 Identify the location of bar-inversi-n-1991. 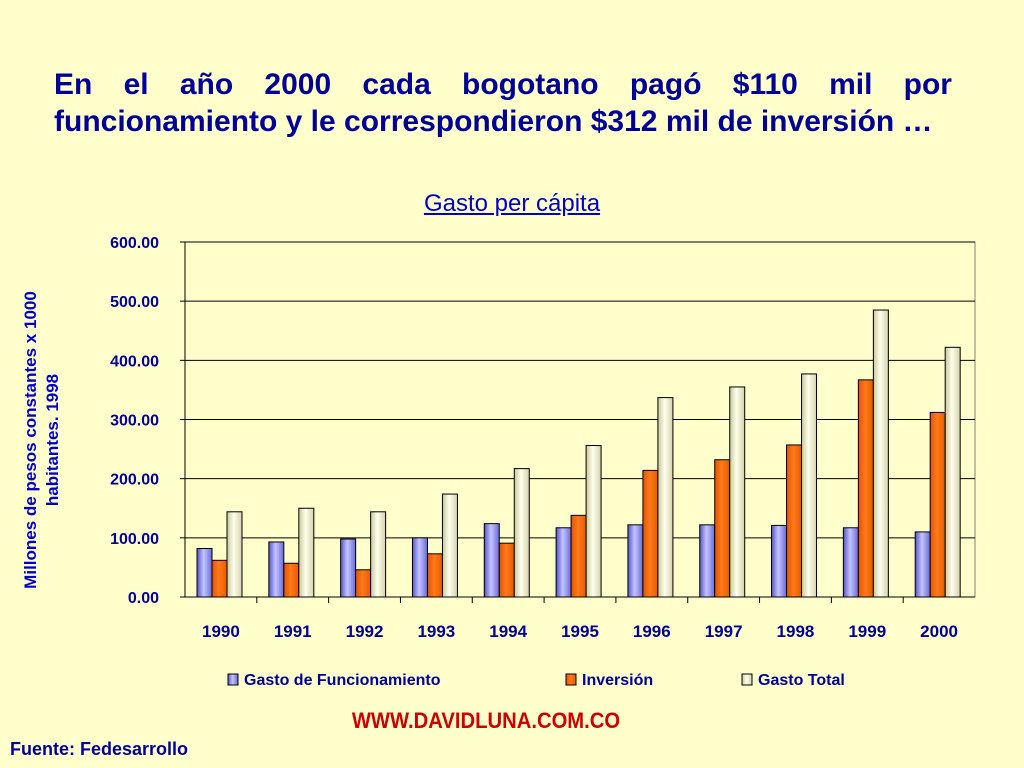
(291, 580).